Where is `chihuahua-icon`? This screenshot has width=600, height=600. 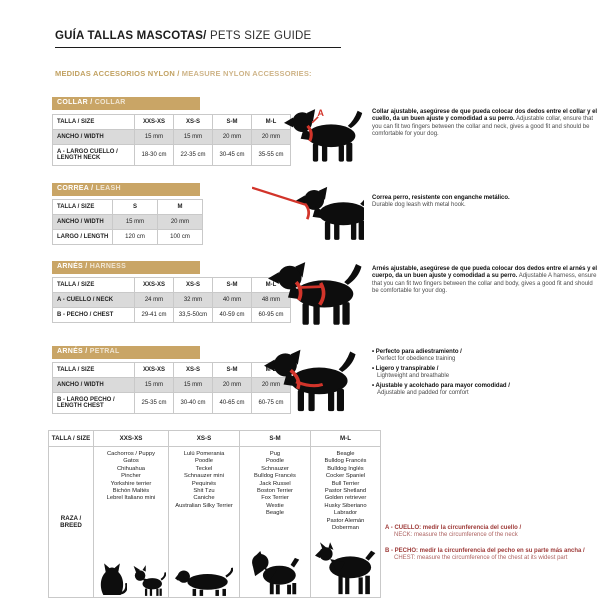 chihuahua-icon is located at coordinates (149, 580).